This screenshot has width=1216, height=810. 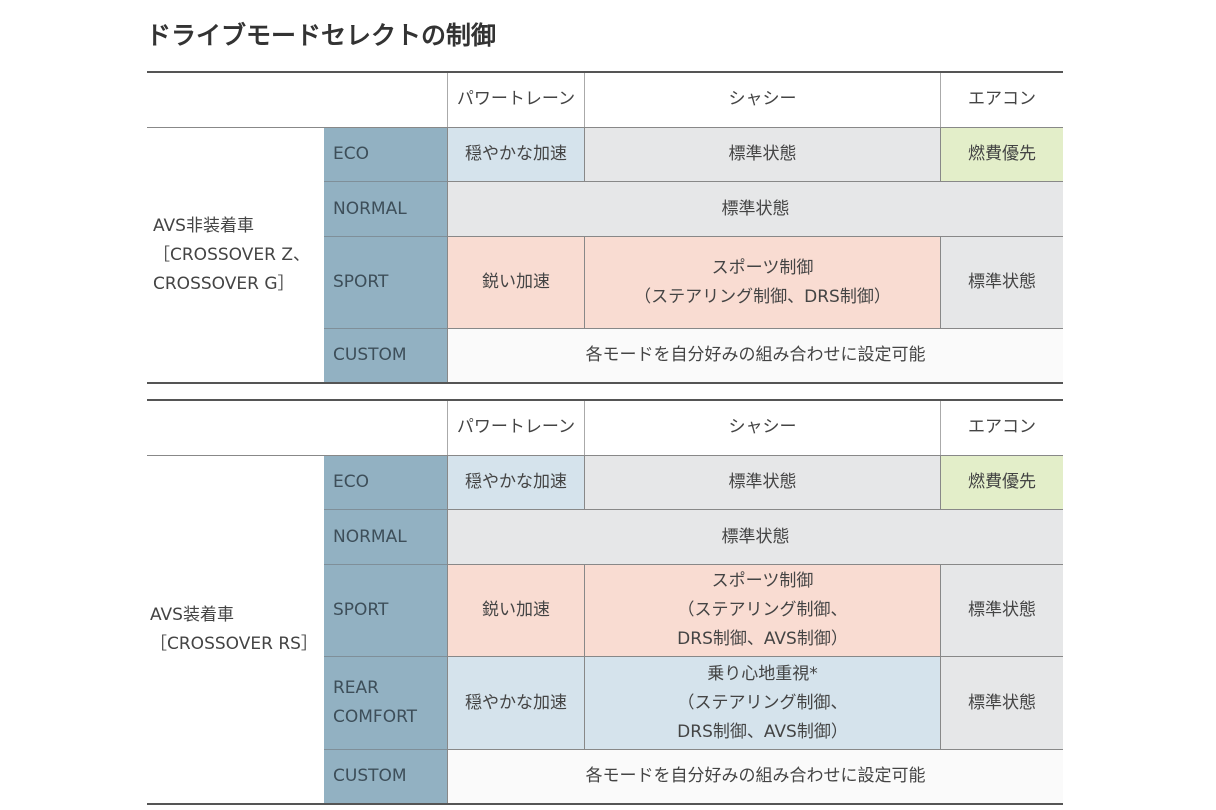 What do you see at coordinates (234, 629) in the screenshot?
I see `group-label: AVS装着車 ［CROSSOVER RS］` at bounding box center [234, 629].